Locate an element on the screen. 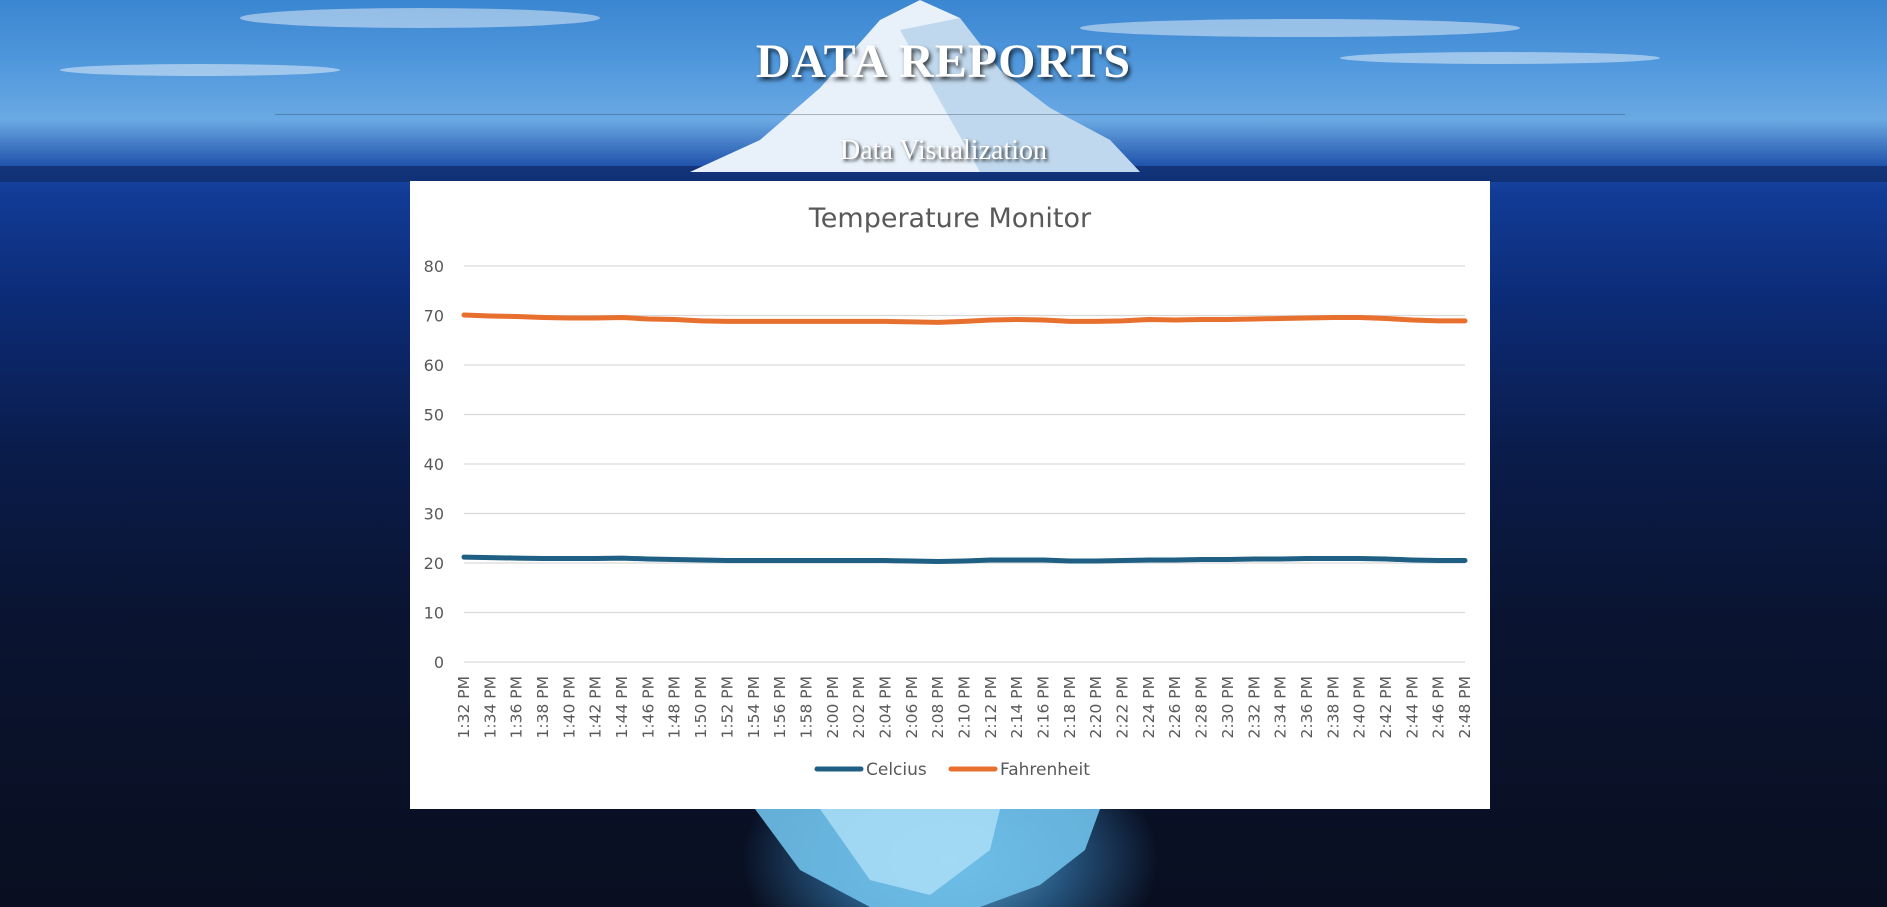 The width and height of the screenshot is (1887, 907). x-tick-label: 2:28 PM is located at coordinates (1202, 707).